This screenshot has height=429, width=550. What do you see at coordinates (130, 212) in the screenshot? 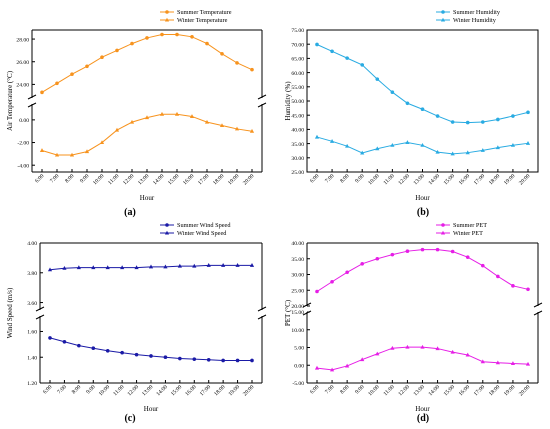
I see `panel-caption: (a)` at bounding box center [130, 212].